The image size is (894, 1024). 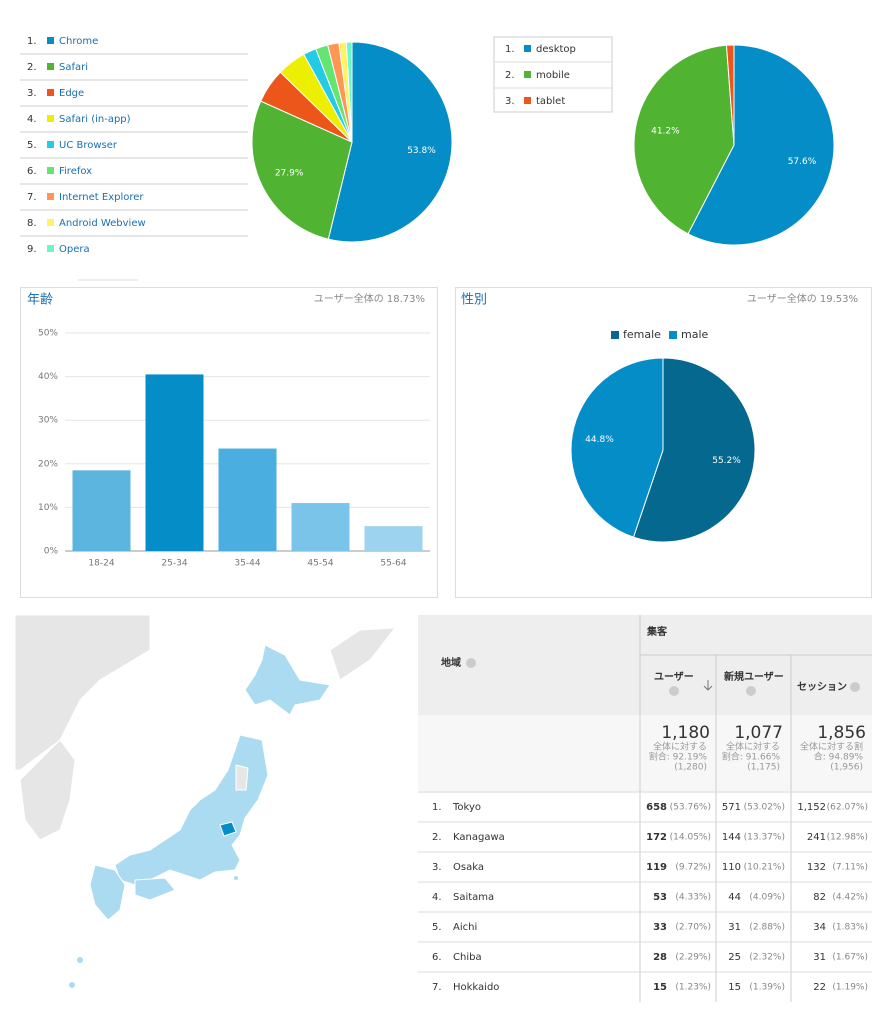 What do you see at coordinates (466, 807) in the screenshot?
I see `row-name: Tokyo` at bounding box center [466, 807].